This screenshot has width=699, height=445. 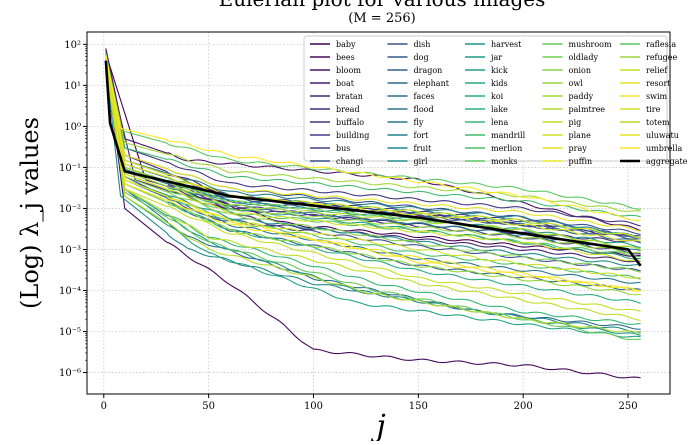 What do you see at coordinates (432, 83) in the screenshot?
I see `legend-label-elephant: elephant` at bounding box center [432, 83].